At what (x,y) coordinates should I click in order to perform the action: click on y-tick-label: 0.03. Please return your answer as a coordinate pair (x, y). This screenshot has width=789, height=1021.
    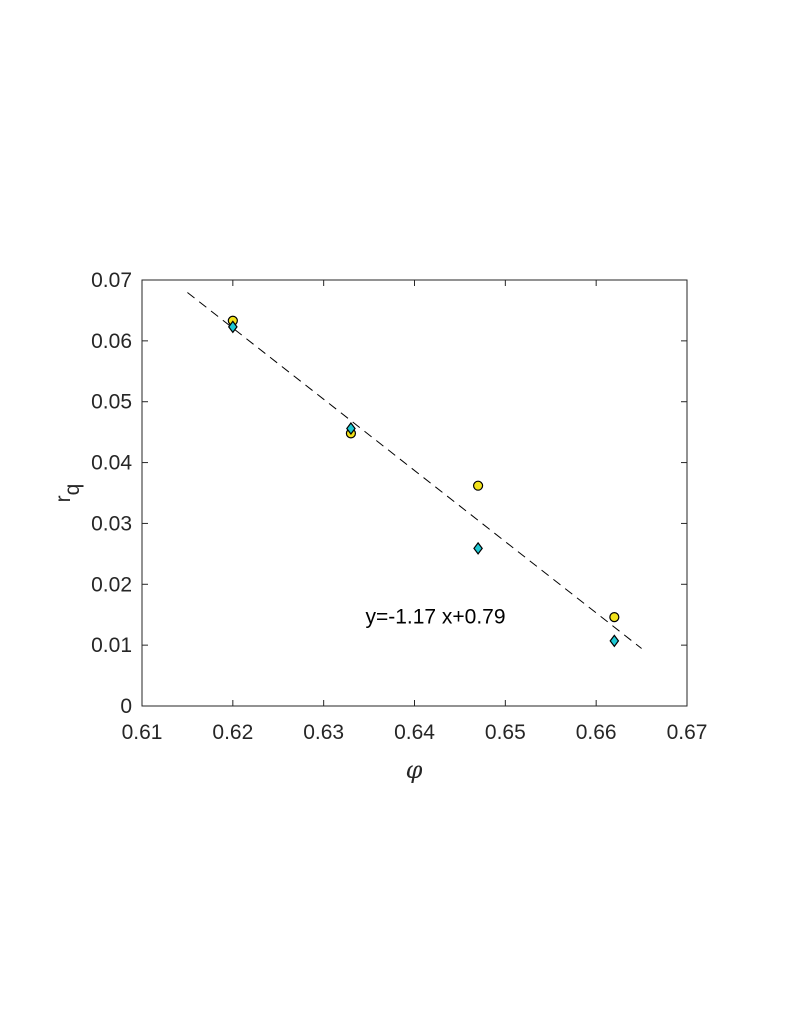
    Looking at the image, I should click on (111, 523).